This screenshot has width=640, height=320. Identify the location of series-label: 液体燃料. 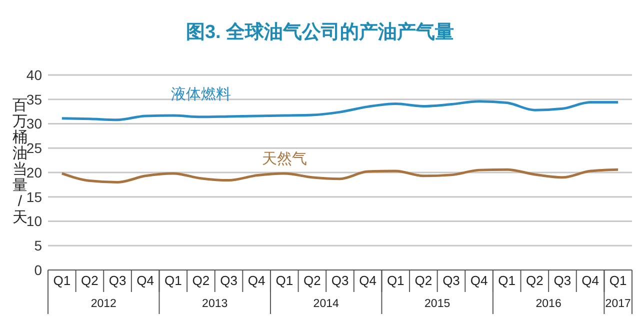
(200, 94).